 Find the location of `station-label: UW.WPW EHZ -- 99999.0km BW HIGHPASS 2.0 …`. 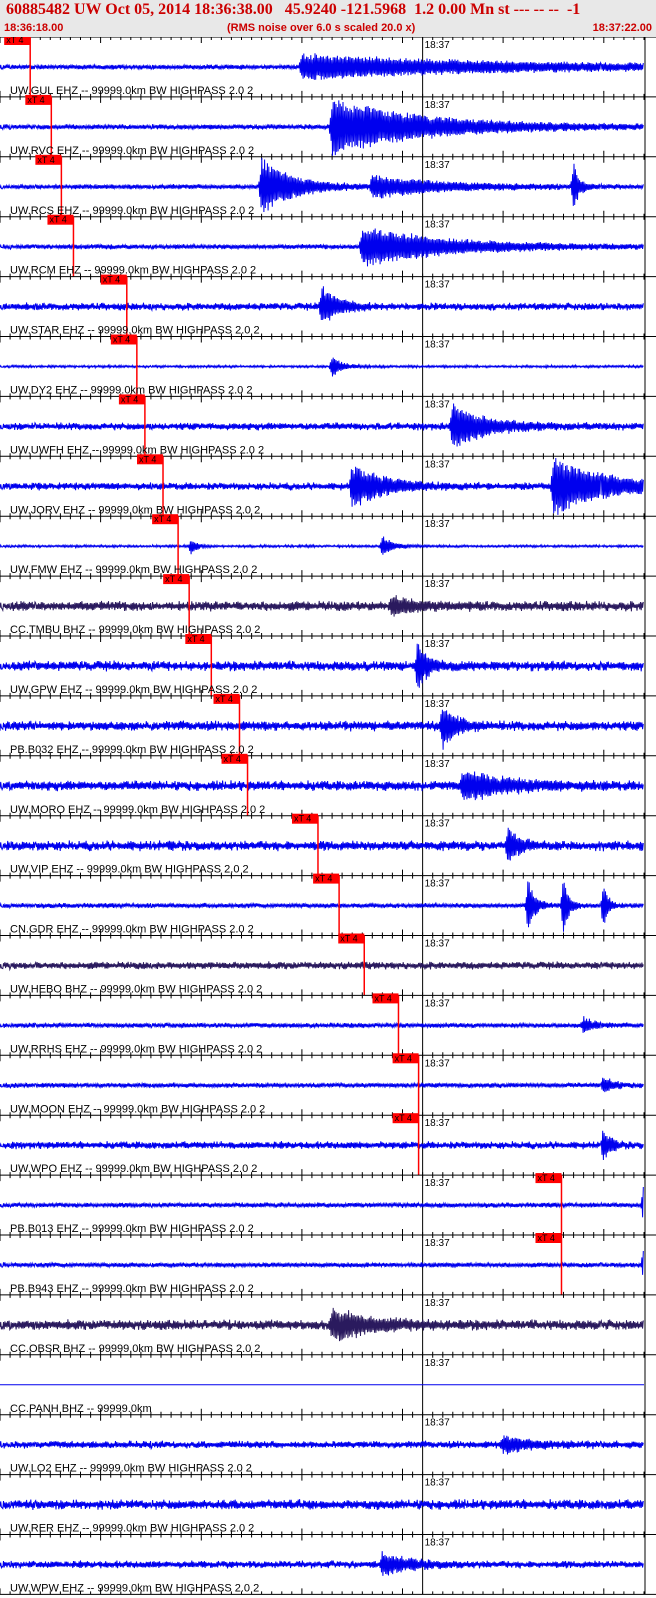

station-label: UW.WPW EHZ -- 99999.0km BW HIGHPASS 2.0 … is located at coordinates (134, 1589).